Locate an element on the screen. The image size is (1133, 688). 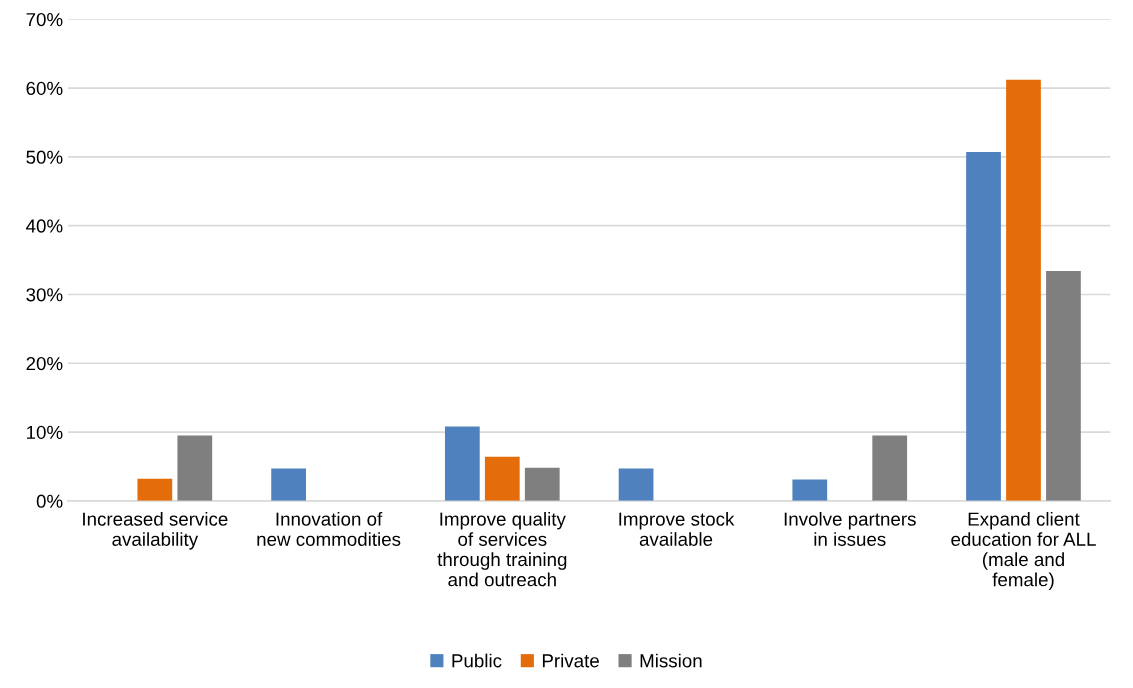
y-tick-label: 50% is located at coordinates (44, 157).